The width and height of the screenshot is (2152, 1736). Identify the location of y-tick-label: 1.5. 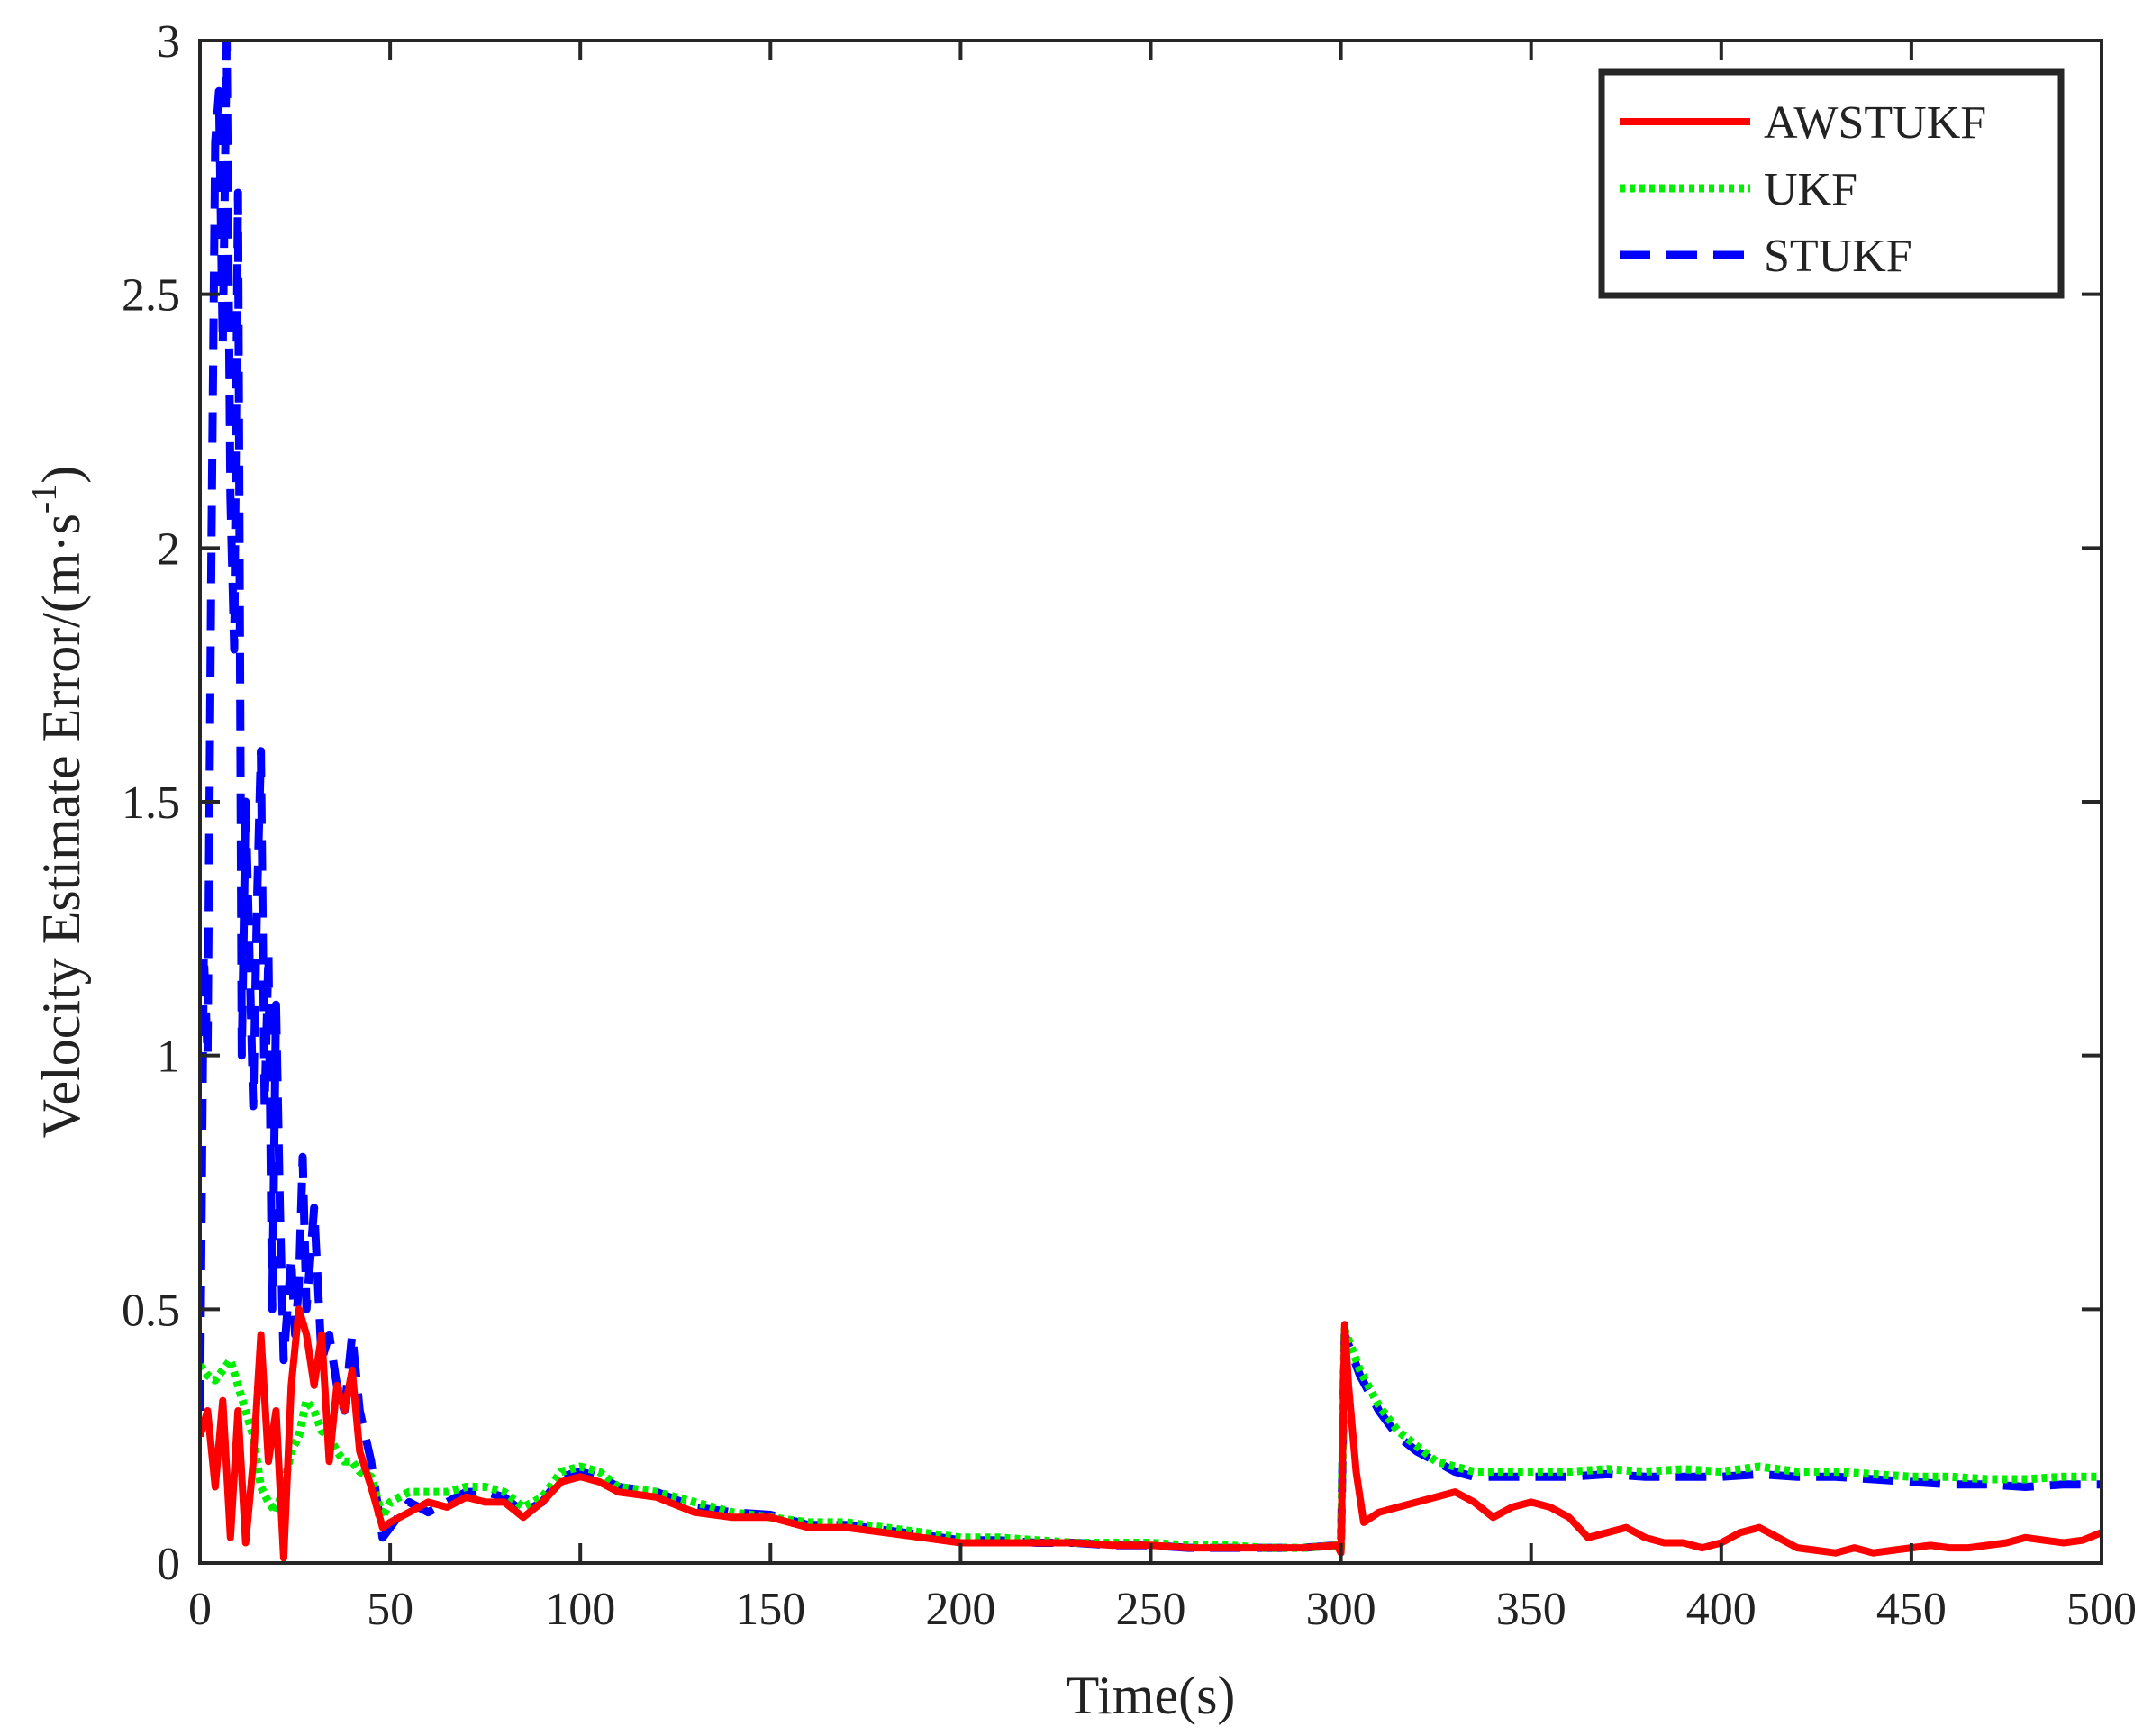
(151, 803).